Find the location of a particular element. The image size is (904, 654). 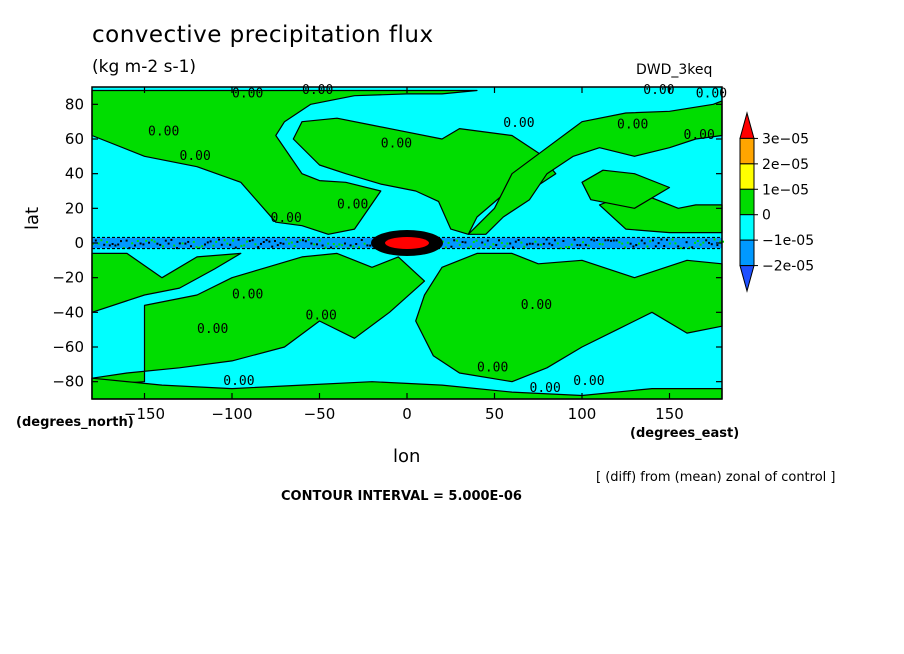

chart-title: convective precipitation flux is located at coordinates (263, 35).